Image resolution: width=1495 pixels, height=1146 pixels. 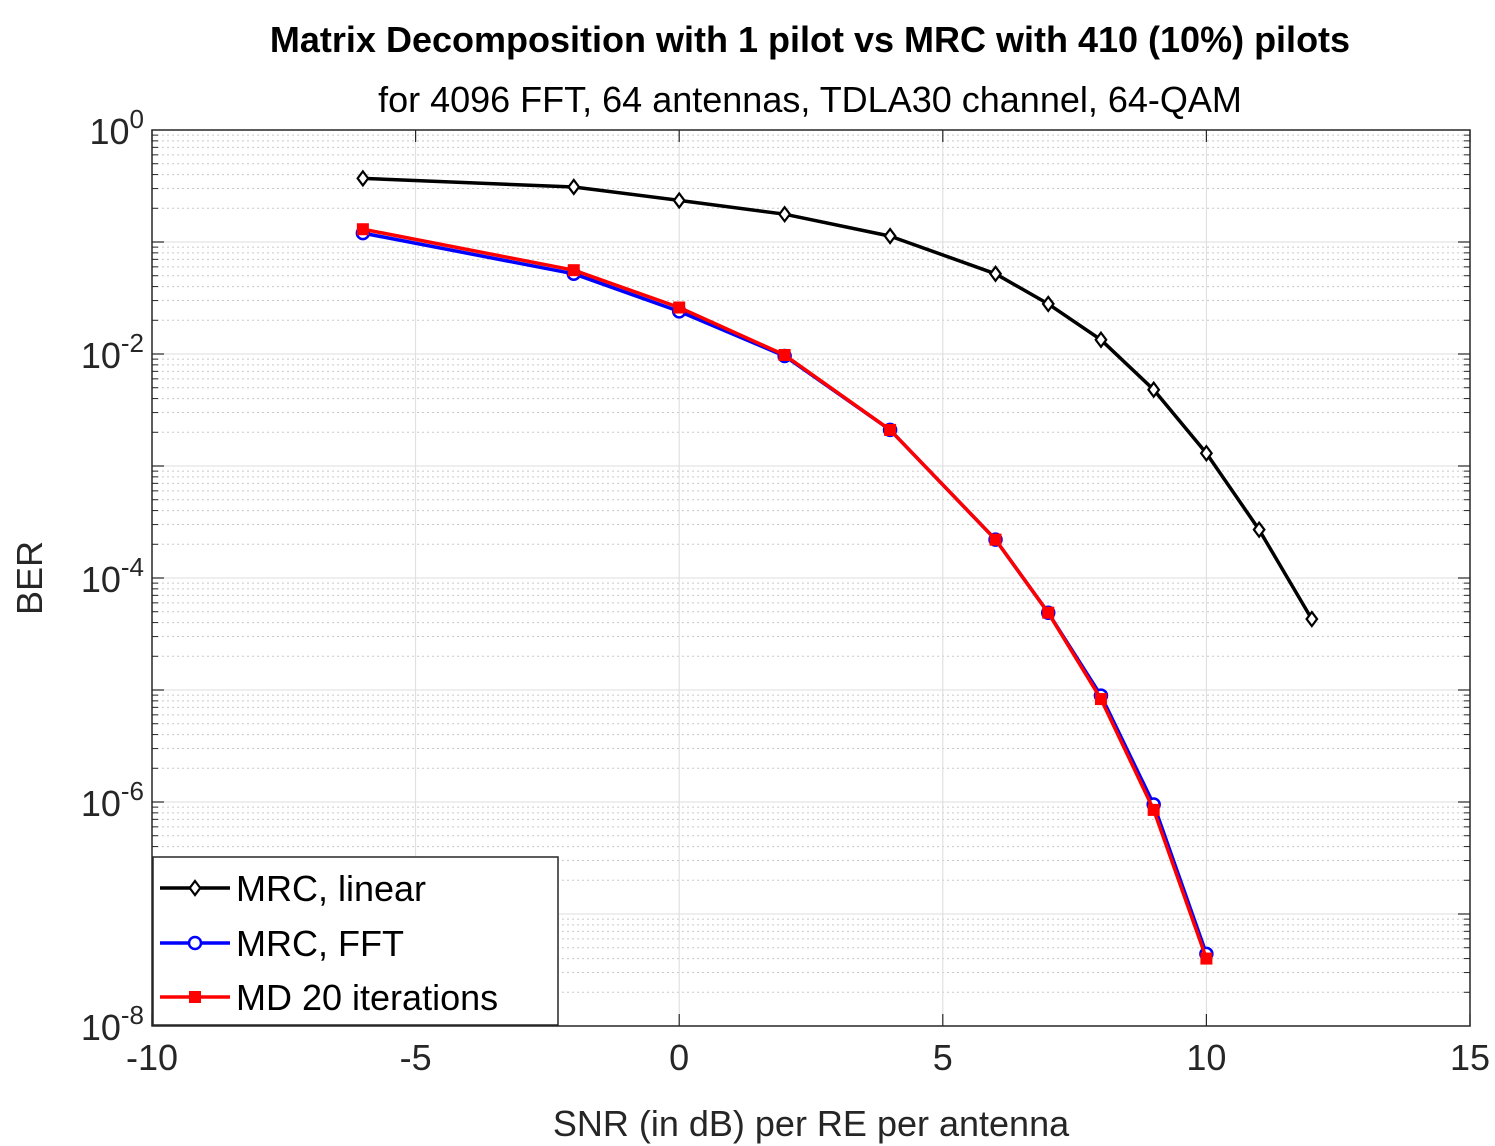 I want to click on y-axis-label: BER, so click(x=29, y=578).